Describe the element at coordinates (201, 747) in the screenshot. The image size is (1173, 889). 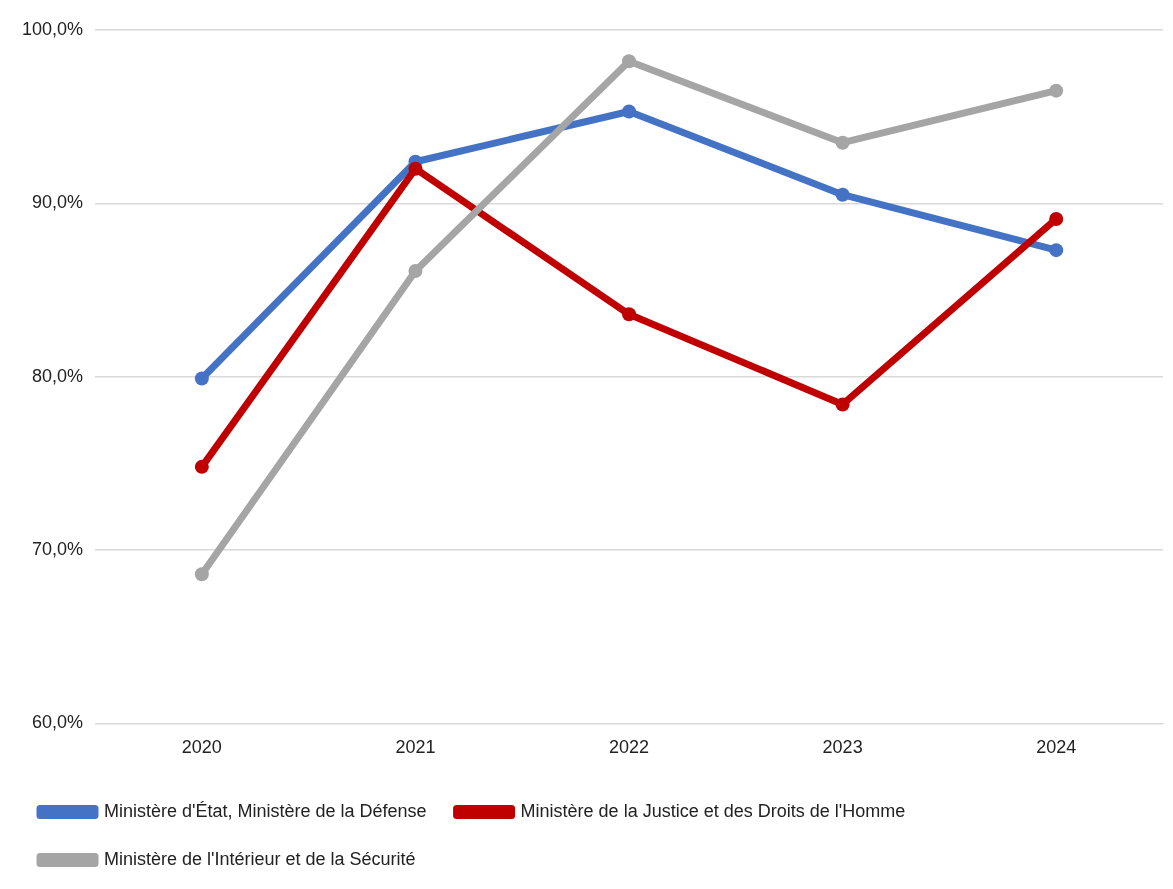
I see `x-tick-label: 2020` at that location.